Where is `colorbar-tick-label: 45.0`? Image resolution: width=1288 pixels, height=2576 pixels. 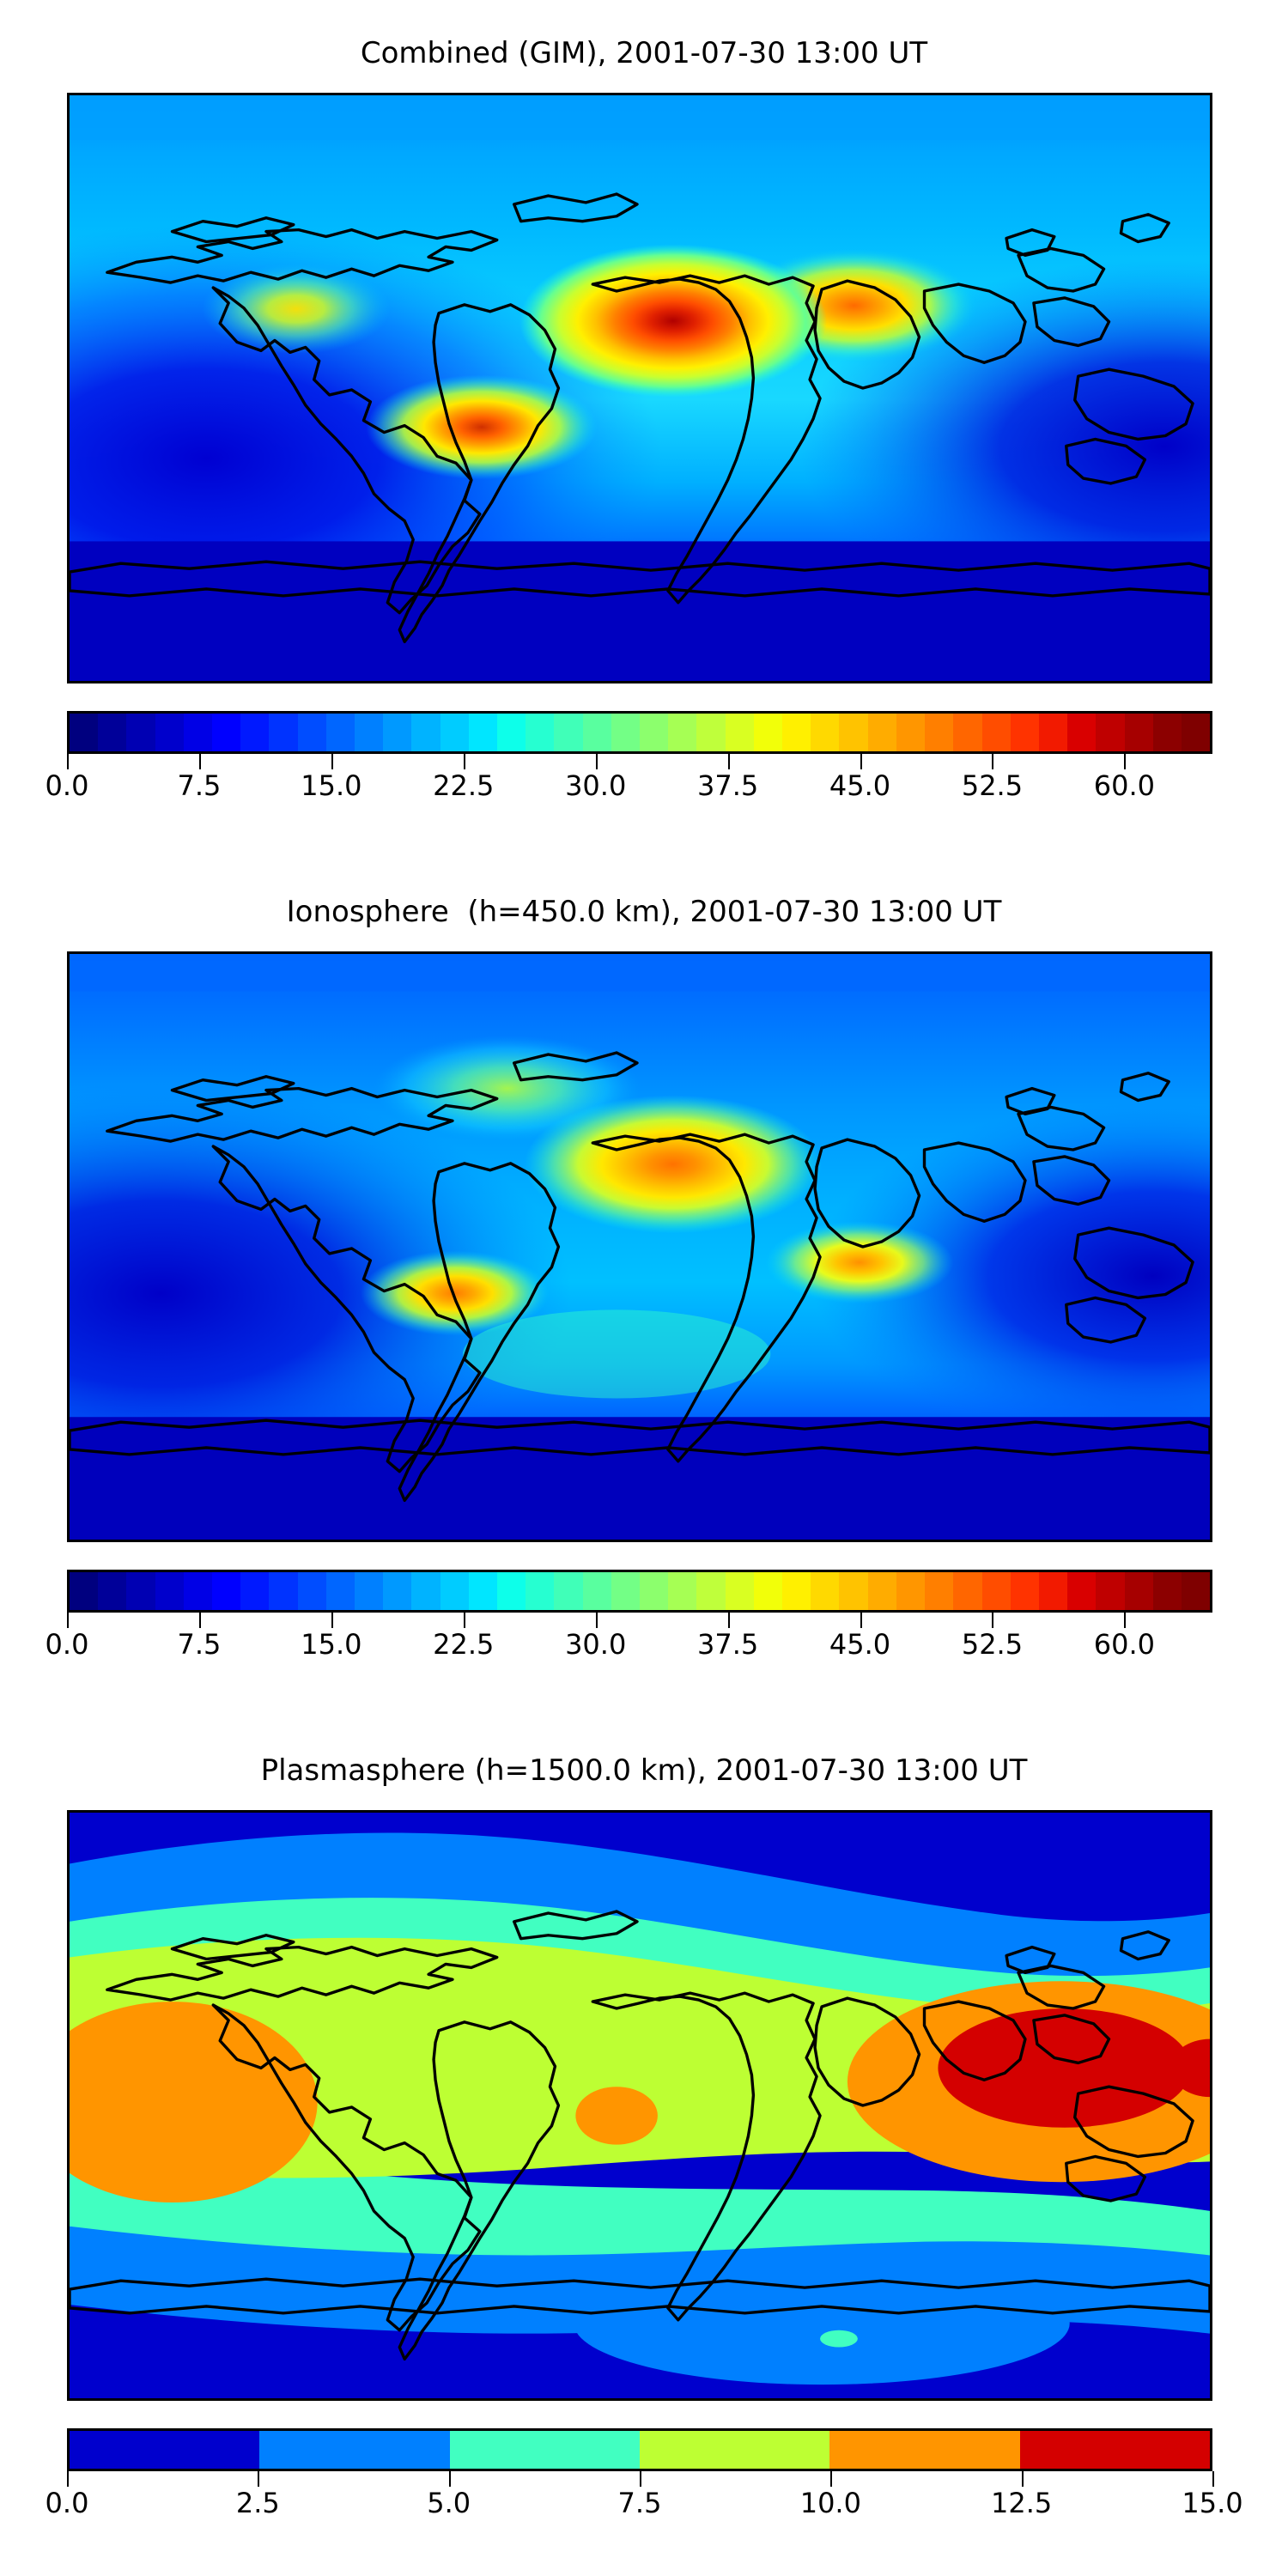
colorbar-tick-label: 45.0 is located at coordinates (860, 786).